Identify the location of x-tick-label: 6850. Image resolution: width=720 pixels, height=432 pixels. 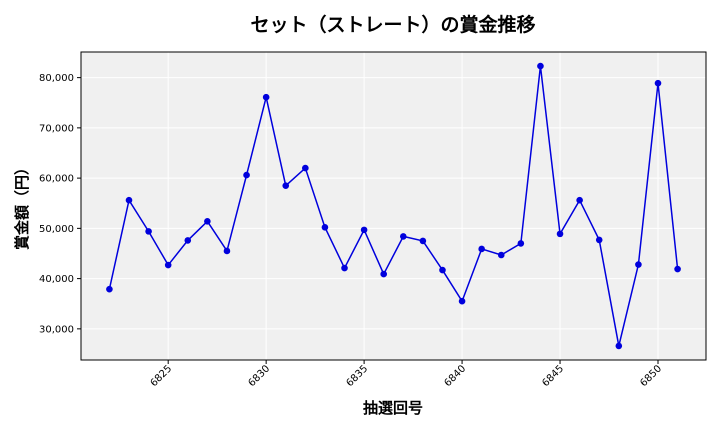
(651, 376).